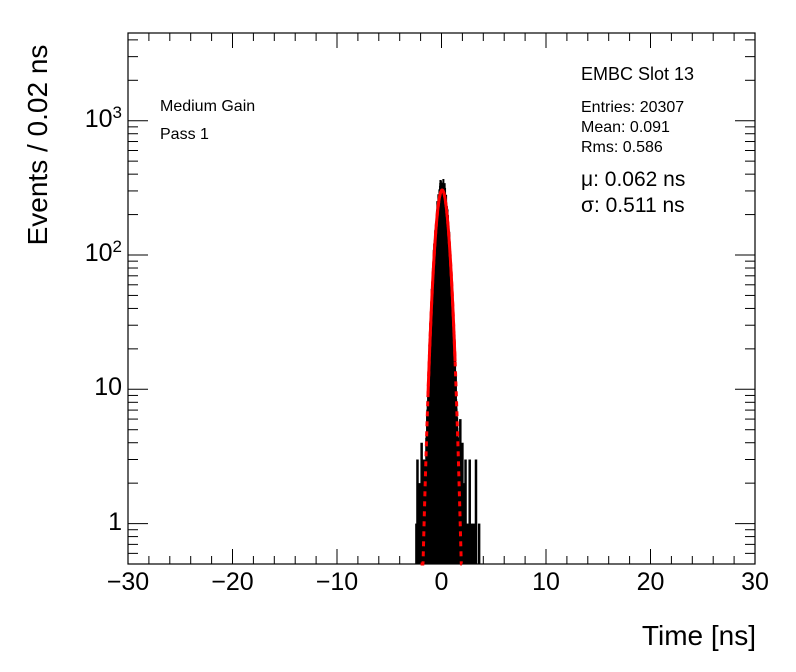 This screenshot has width=796, height=672. I want to click on y-tick-label: 10, so click(108, 387).